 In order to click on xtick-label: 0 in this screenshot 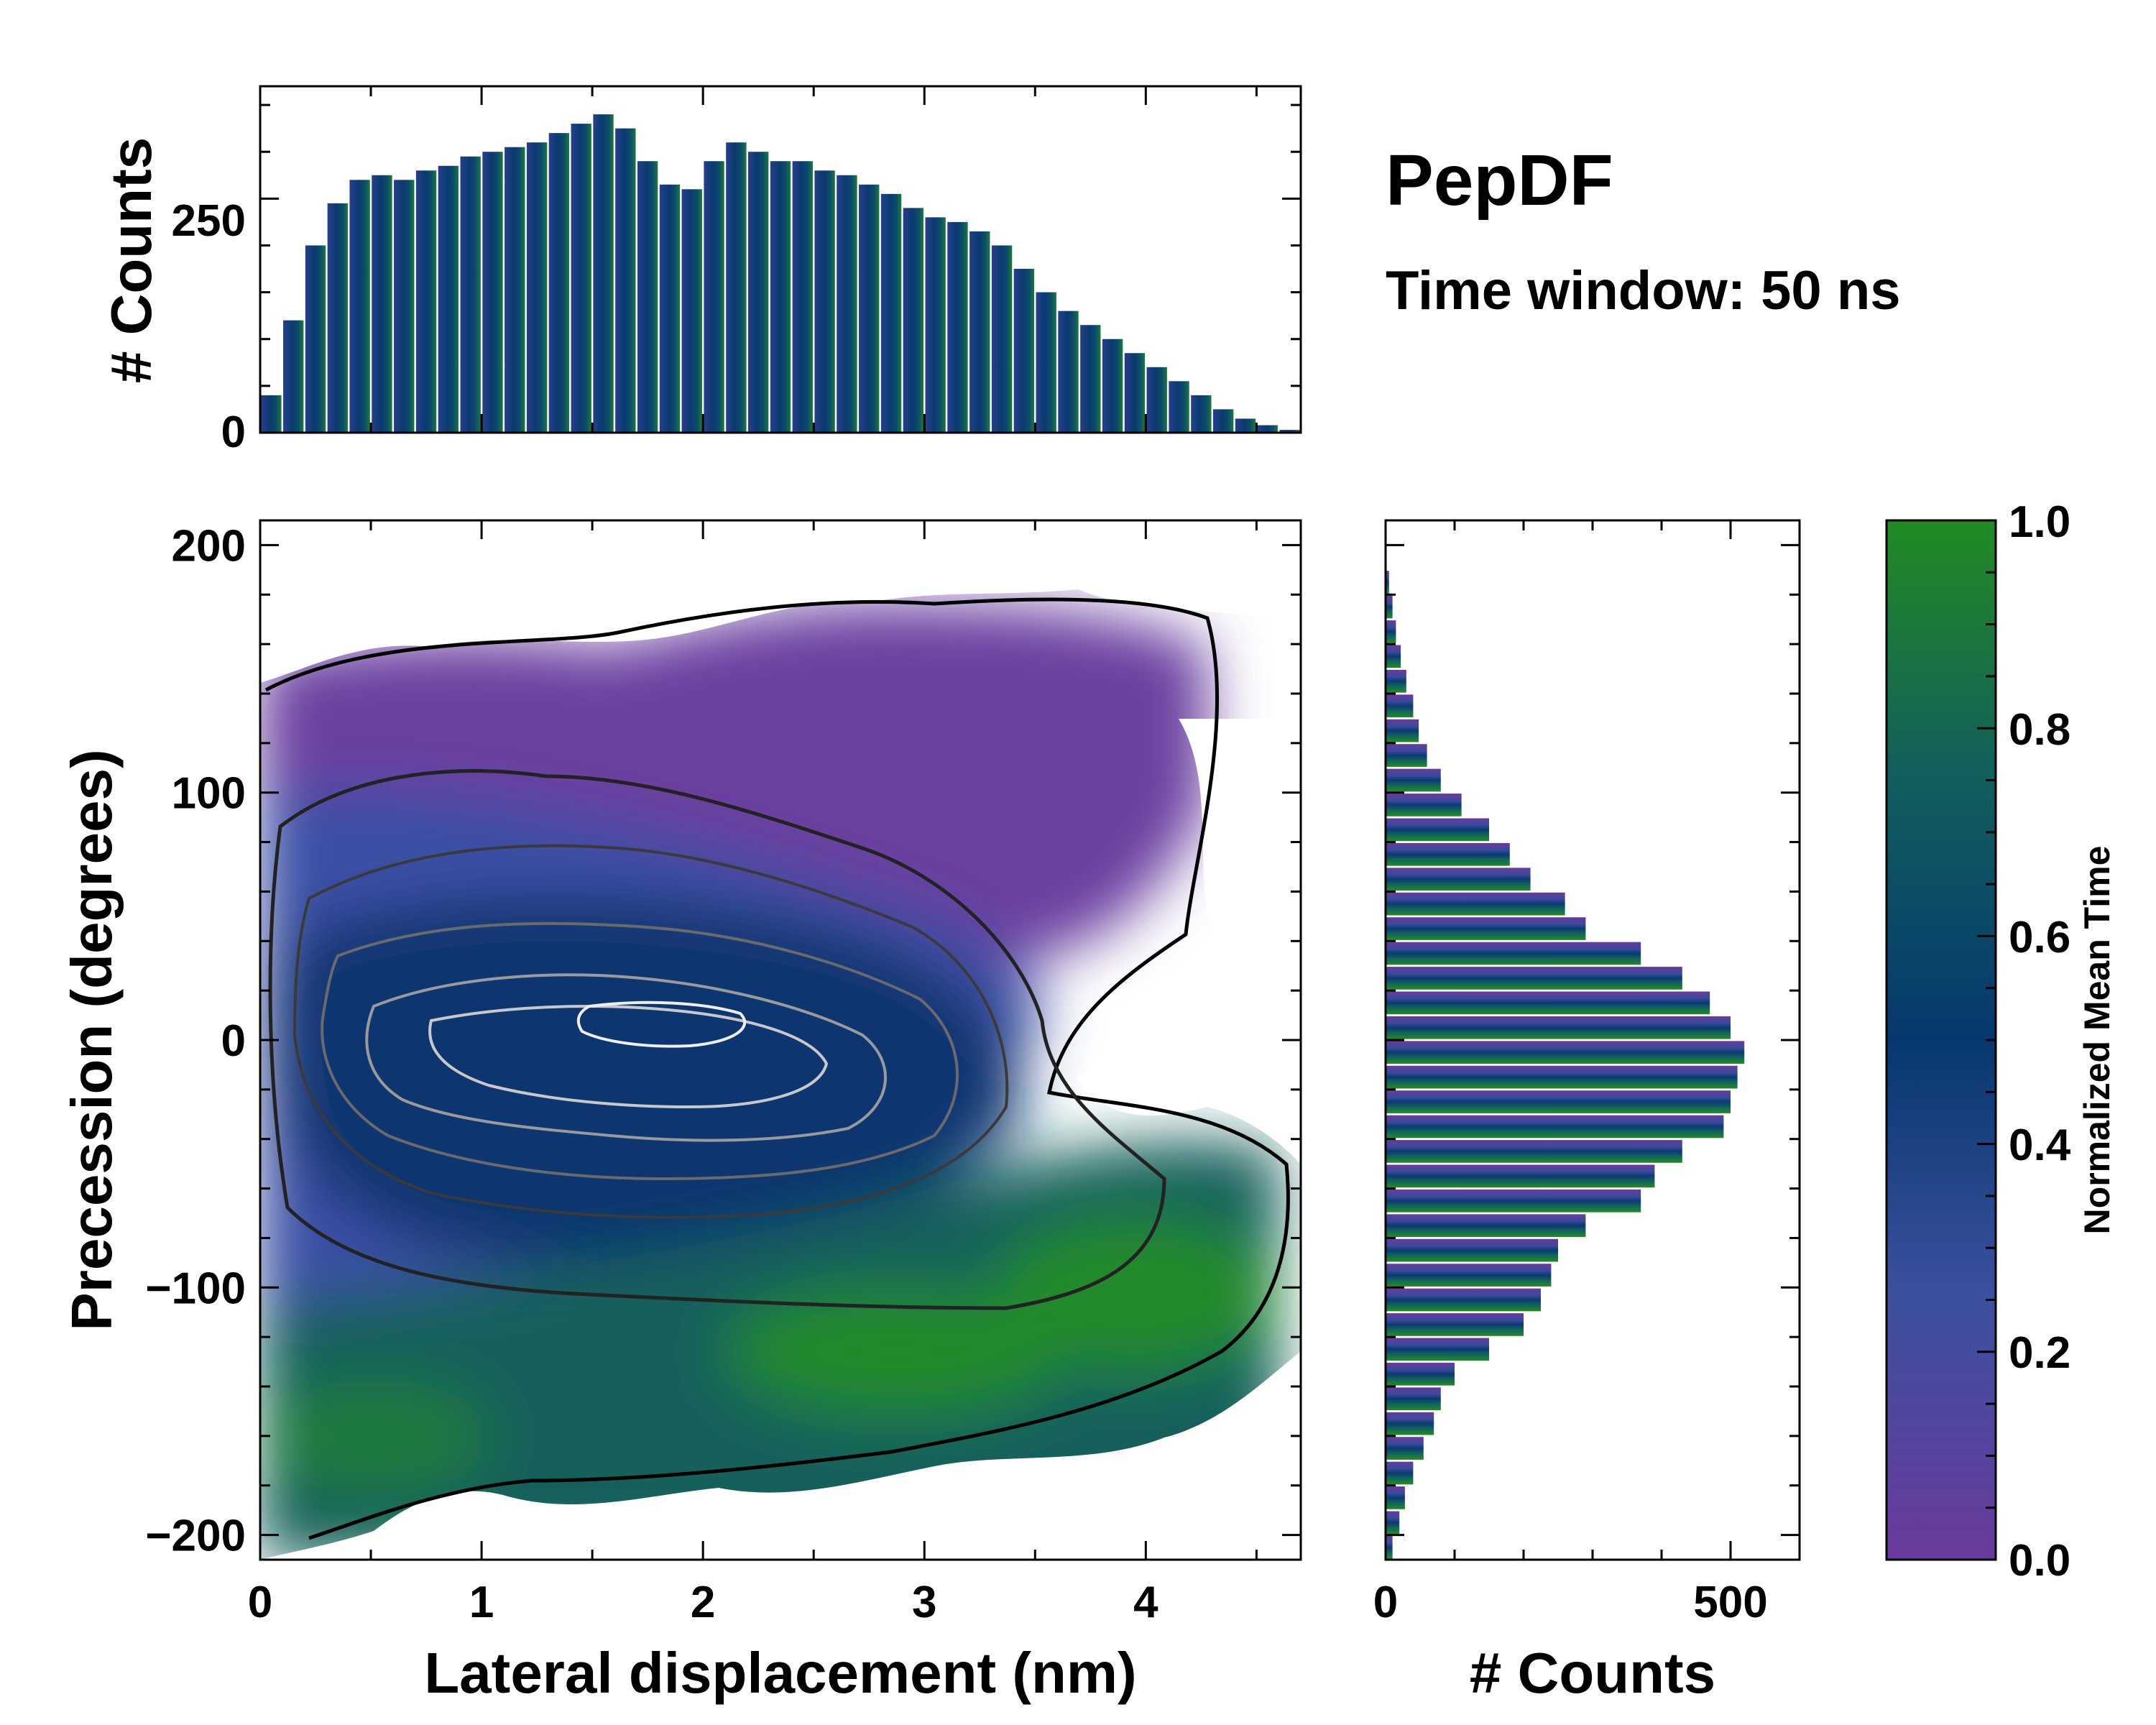, I will do `click(260, 1602)`.